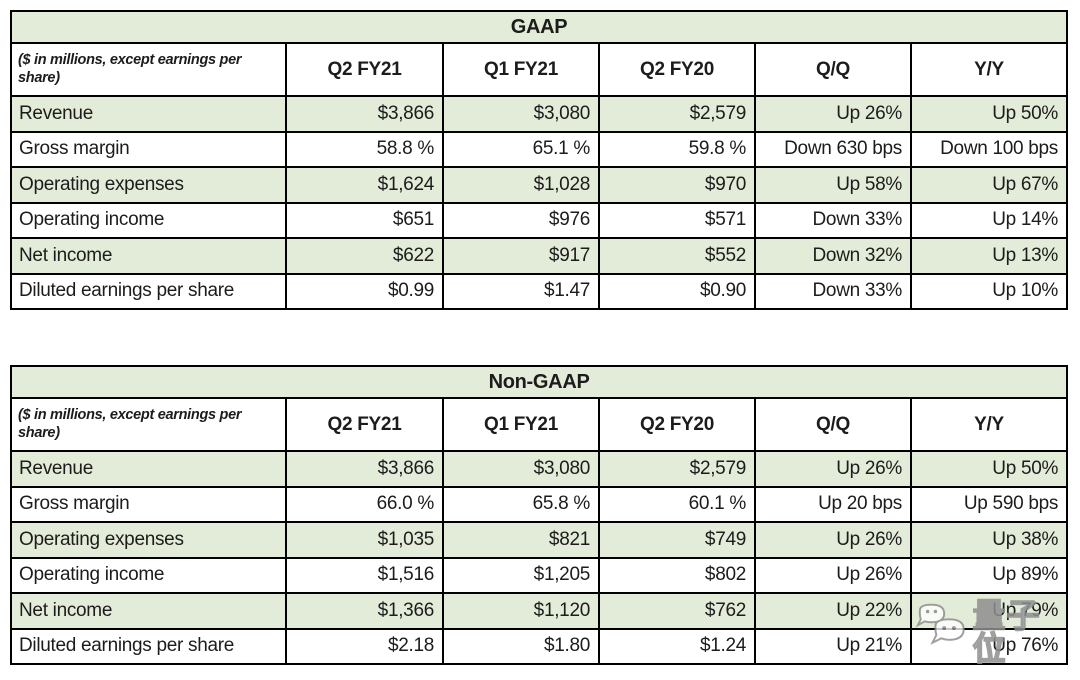  Describe the element at coordinates (364, 540) in the screenshot. I see `row-value: $1,035` at that location.